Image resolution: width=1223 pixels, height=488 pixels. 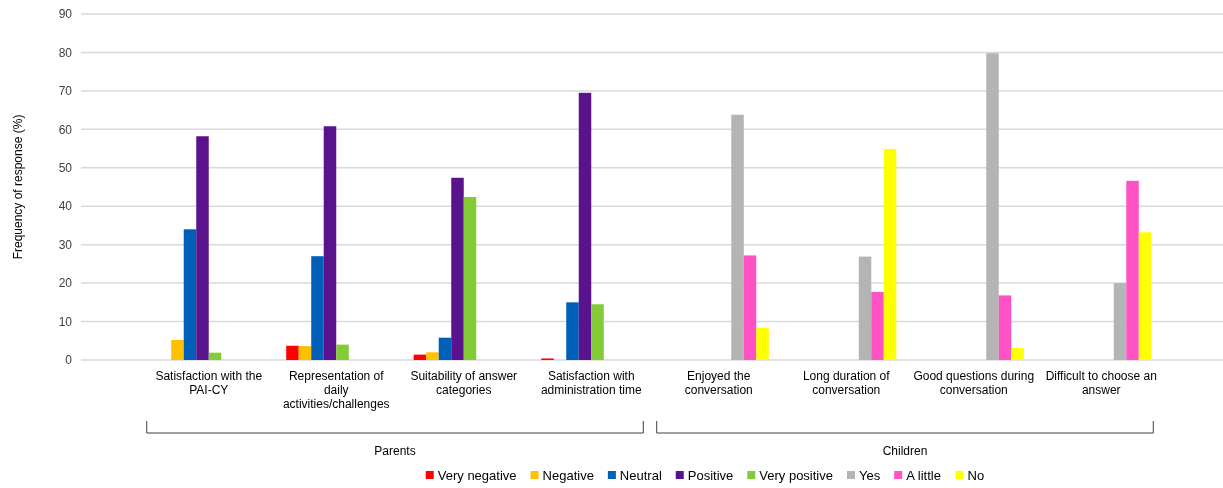 I want to click on text: Parents, so click(x=395, y=451).